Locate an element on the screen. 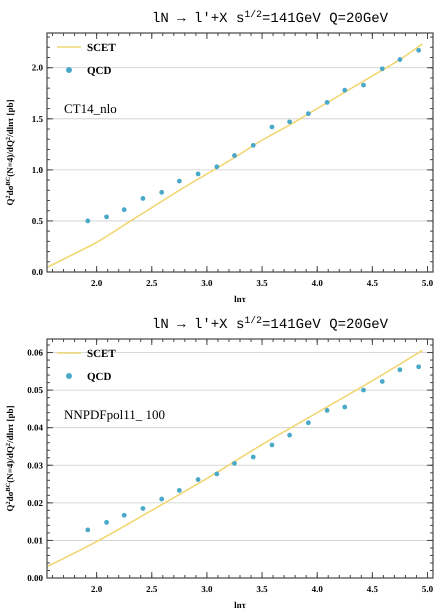  y-tick-label: 0.0 is located at coordinates (38, 272).